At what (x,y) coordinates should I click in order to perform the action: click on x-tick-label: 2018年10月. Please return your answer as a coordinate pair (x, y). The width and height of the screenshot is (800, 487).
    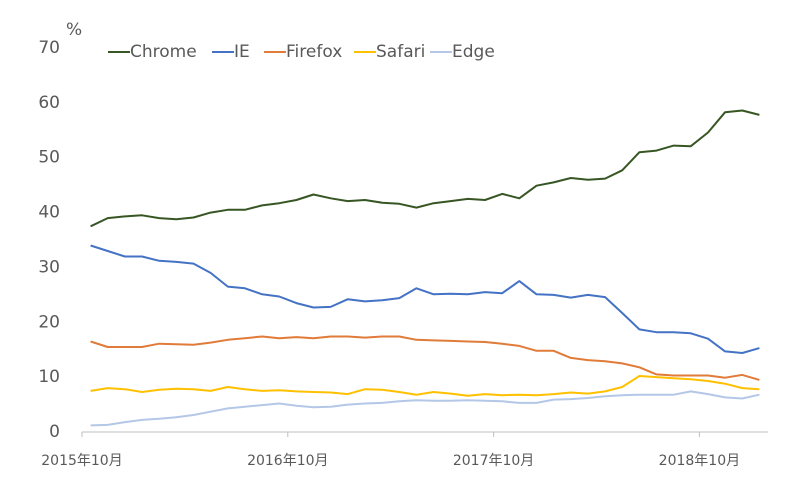
    Looking at the image, I should click on (699, 461).